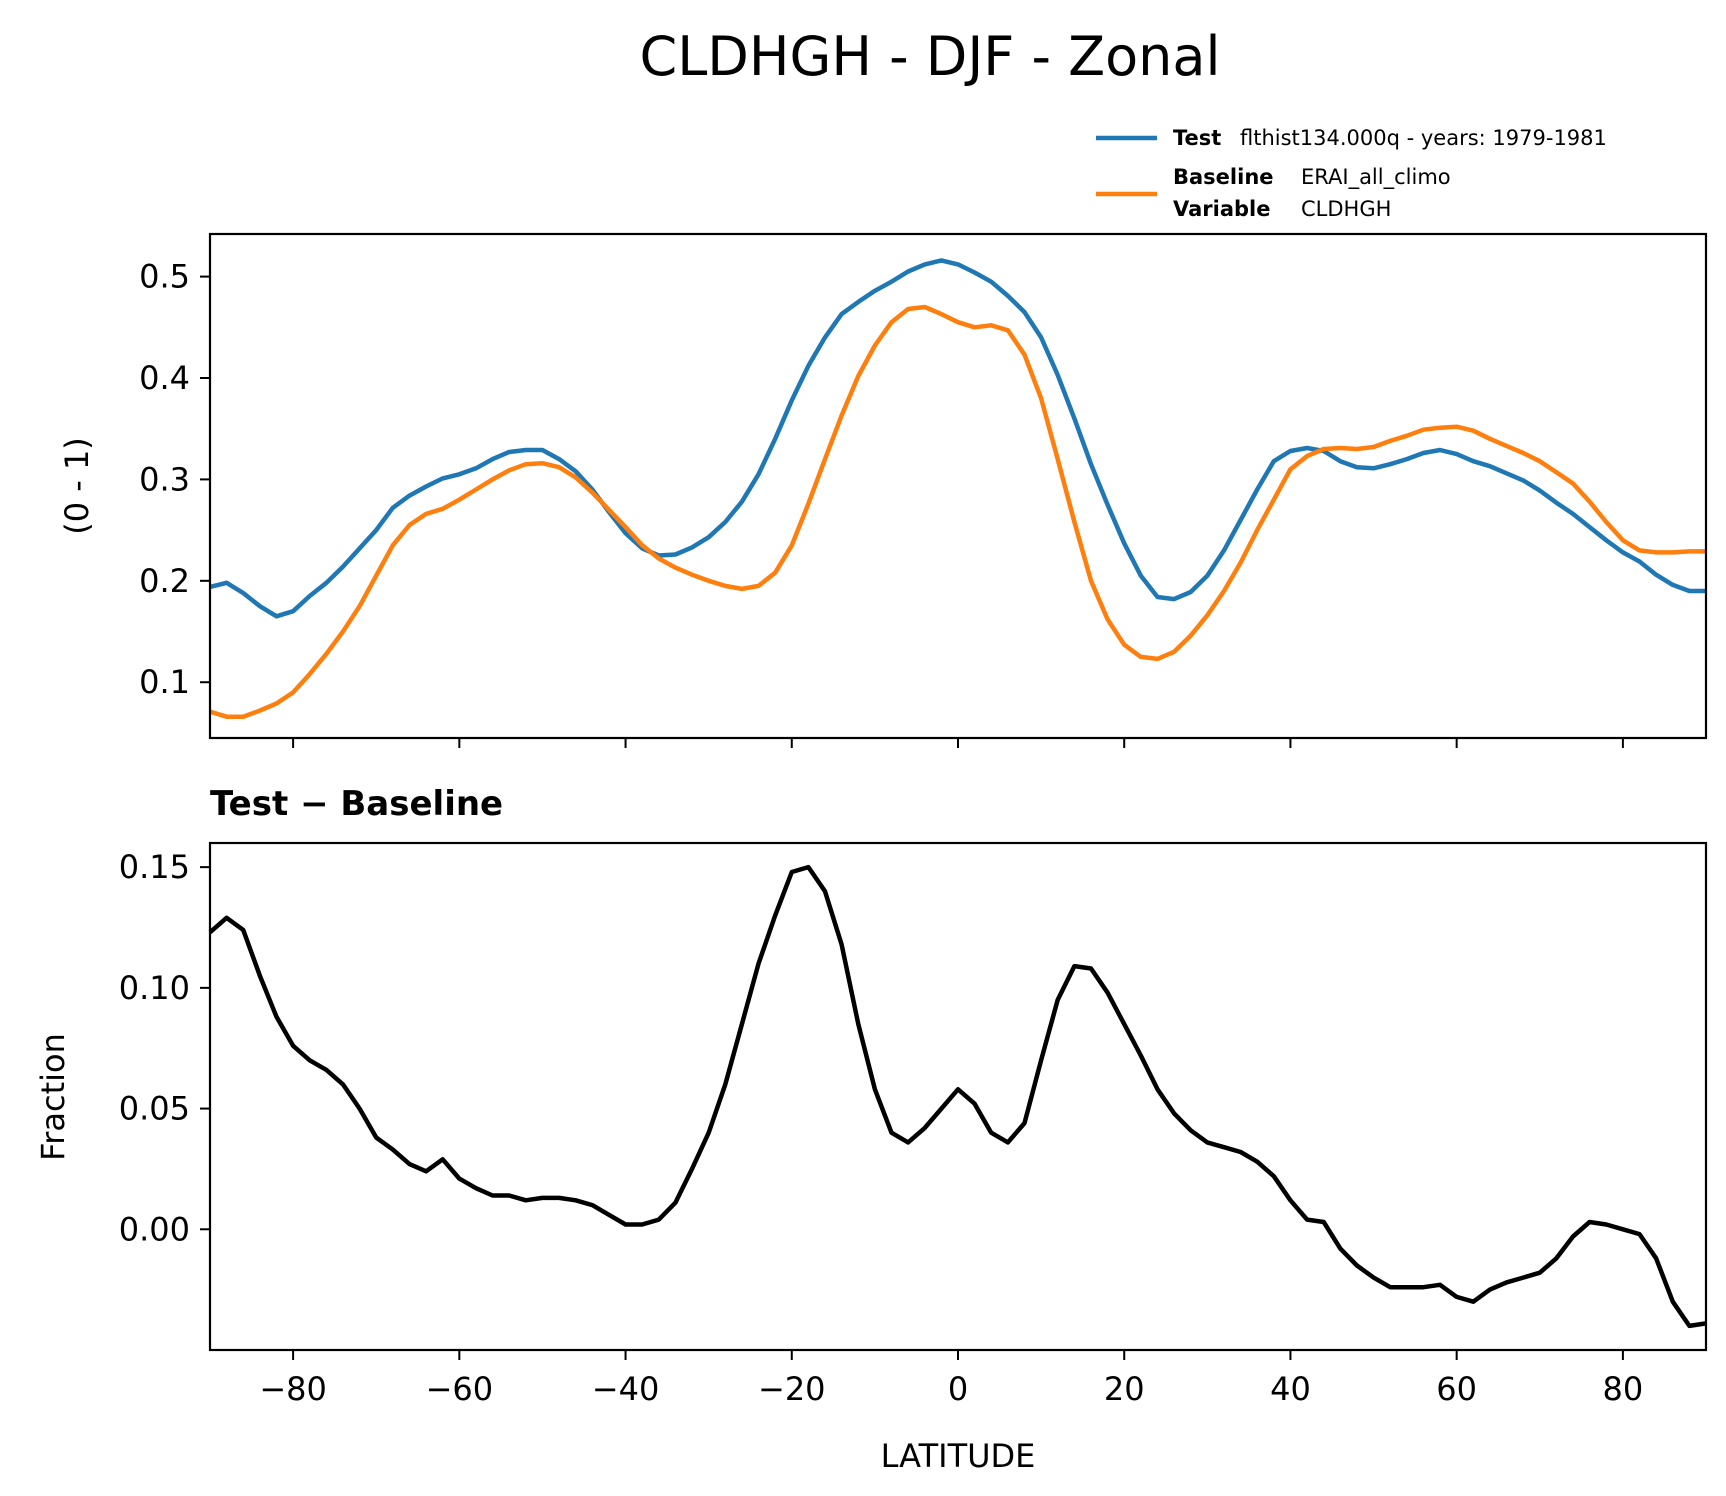  What do you see at coordinates (958, 743) in the screenshot?
I see `top-panel-x-ticks` at bounding box center [958, 743].